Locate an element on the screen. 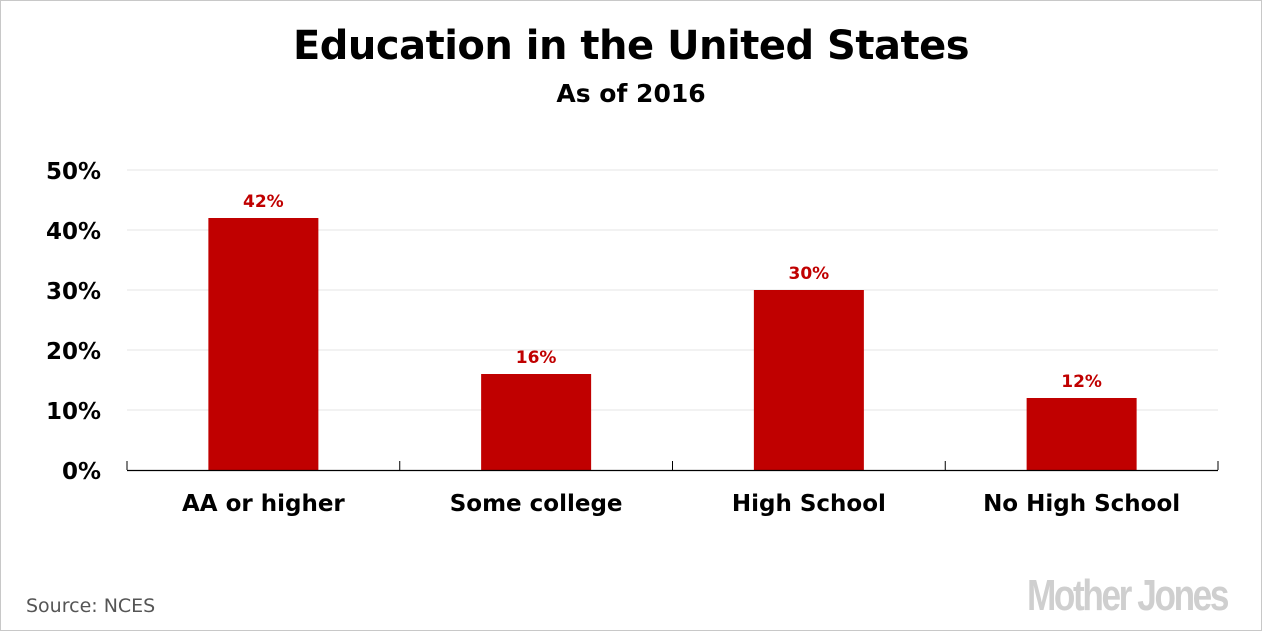  chart-title: Education in the United States is located at coordinates (631, 46).